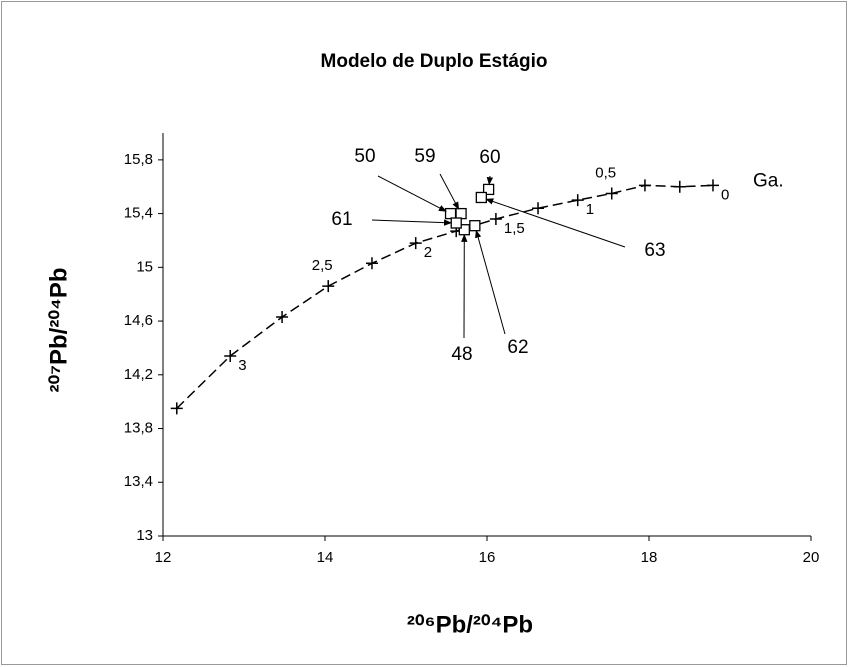 The height and width of the screenshot is (667, 849). Describe the element at coordinates (163, 557) in the screenshot. I see `x-tick-label: 12` at that location.